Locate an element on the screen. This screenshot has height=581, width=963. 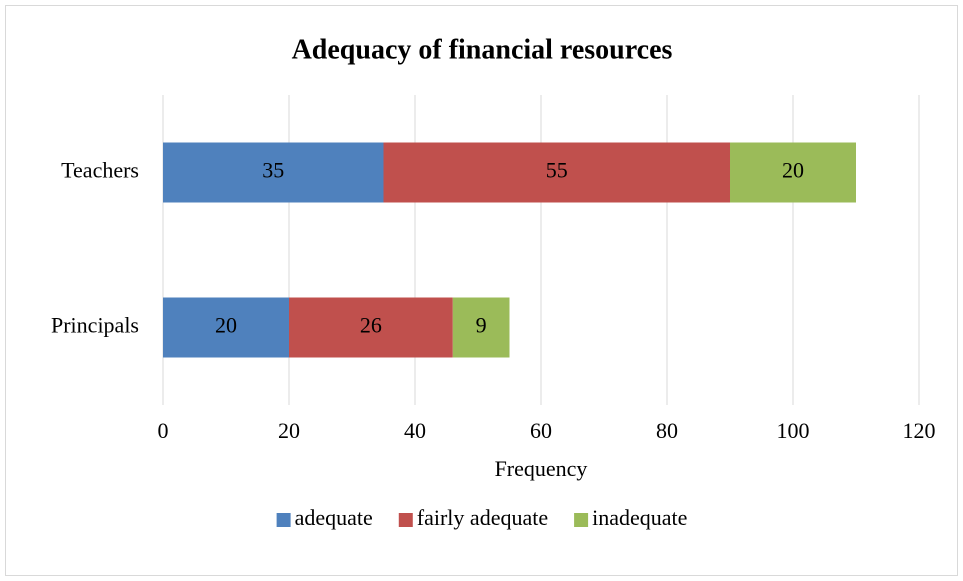
data-label: 35 is located at coordinates (273, 170).